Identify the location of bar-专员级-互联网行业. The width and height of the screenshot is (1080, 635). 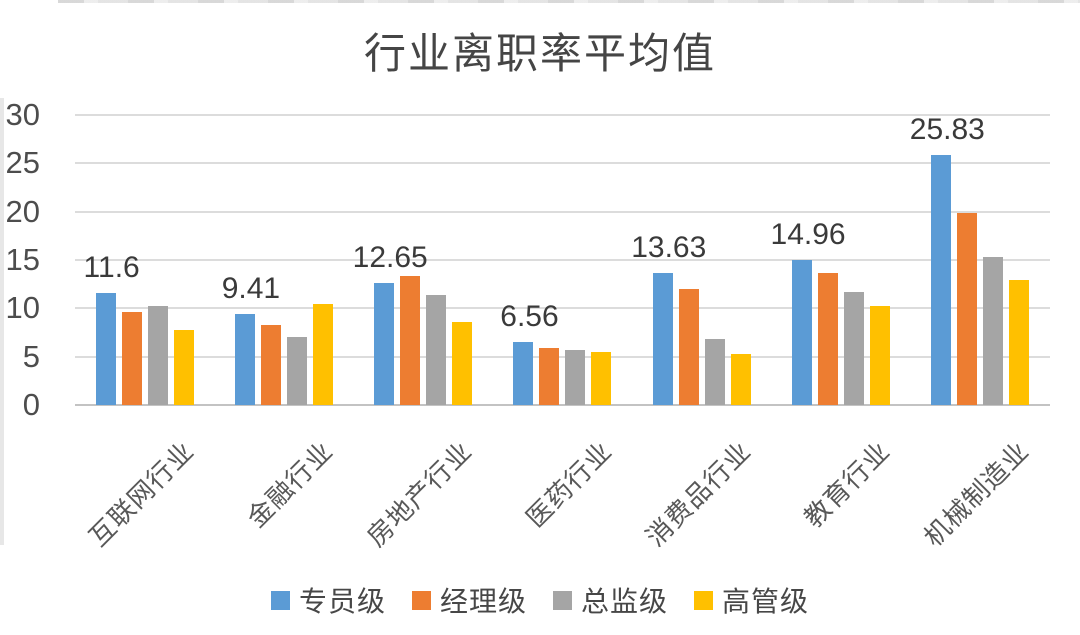
(105, 348).